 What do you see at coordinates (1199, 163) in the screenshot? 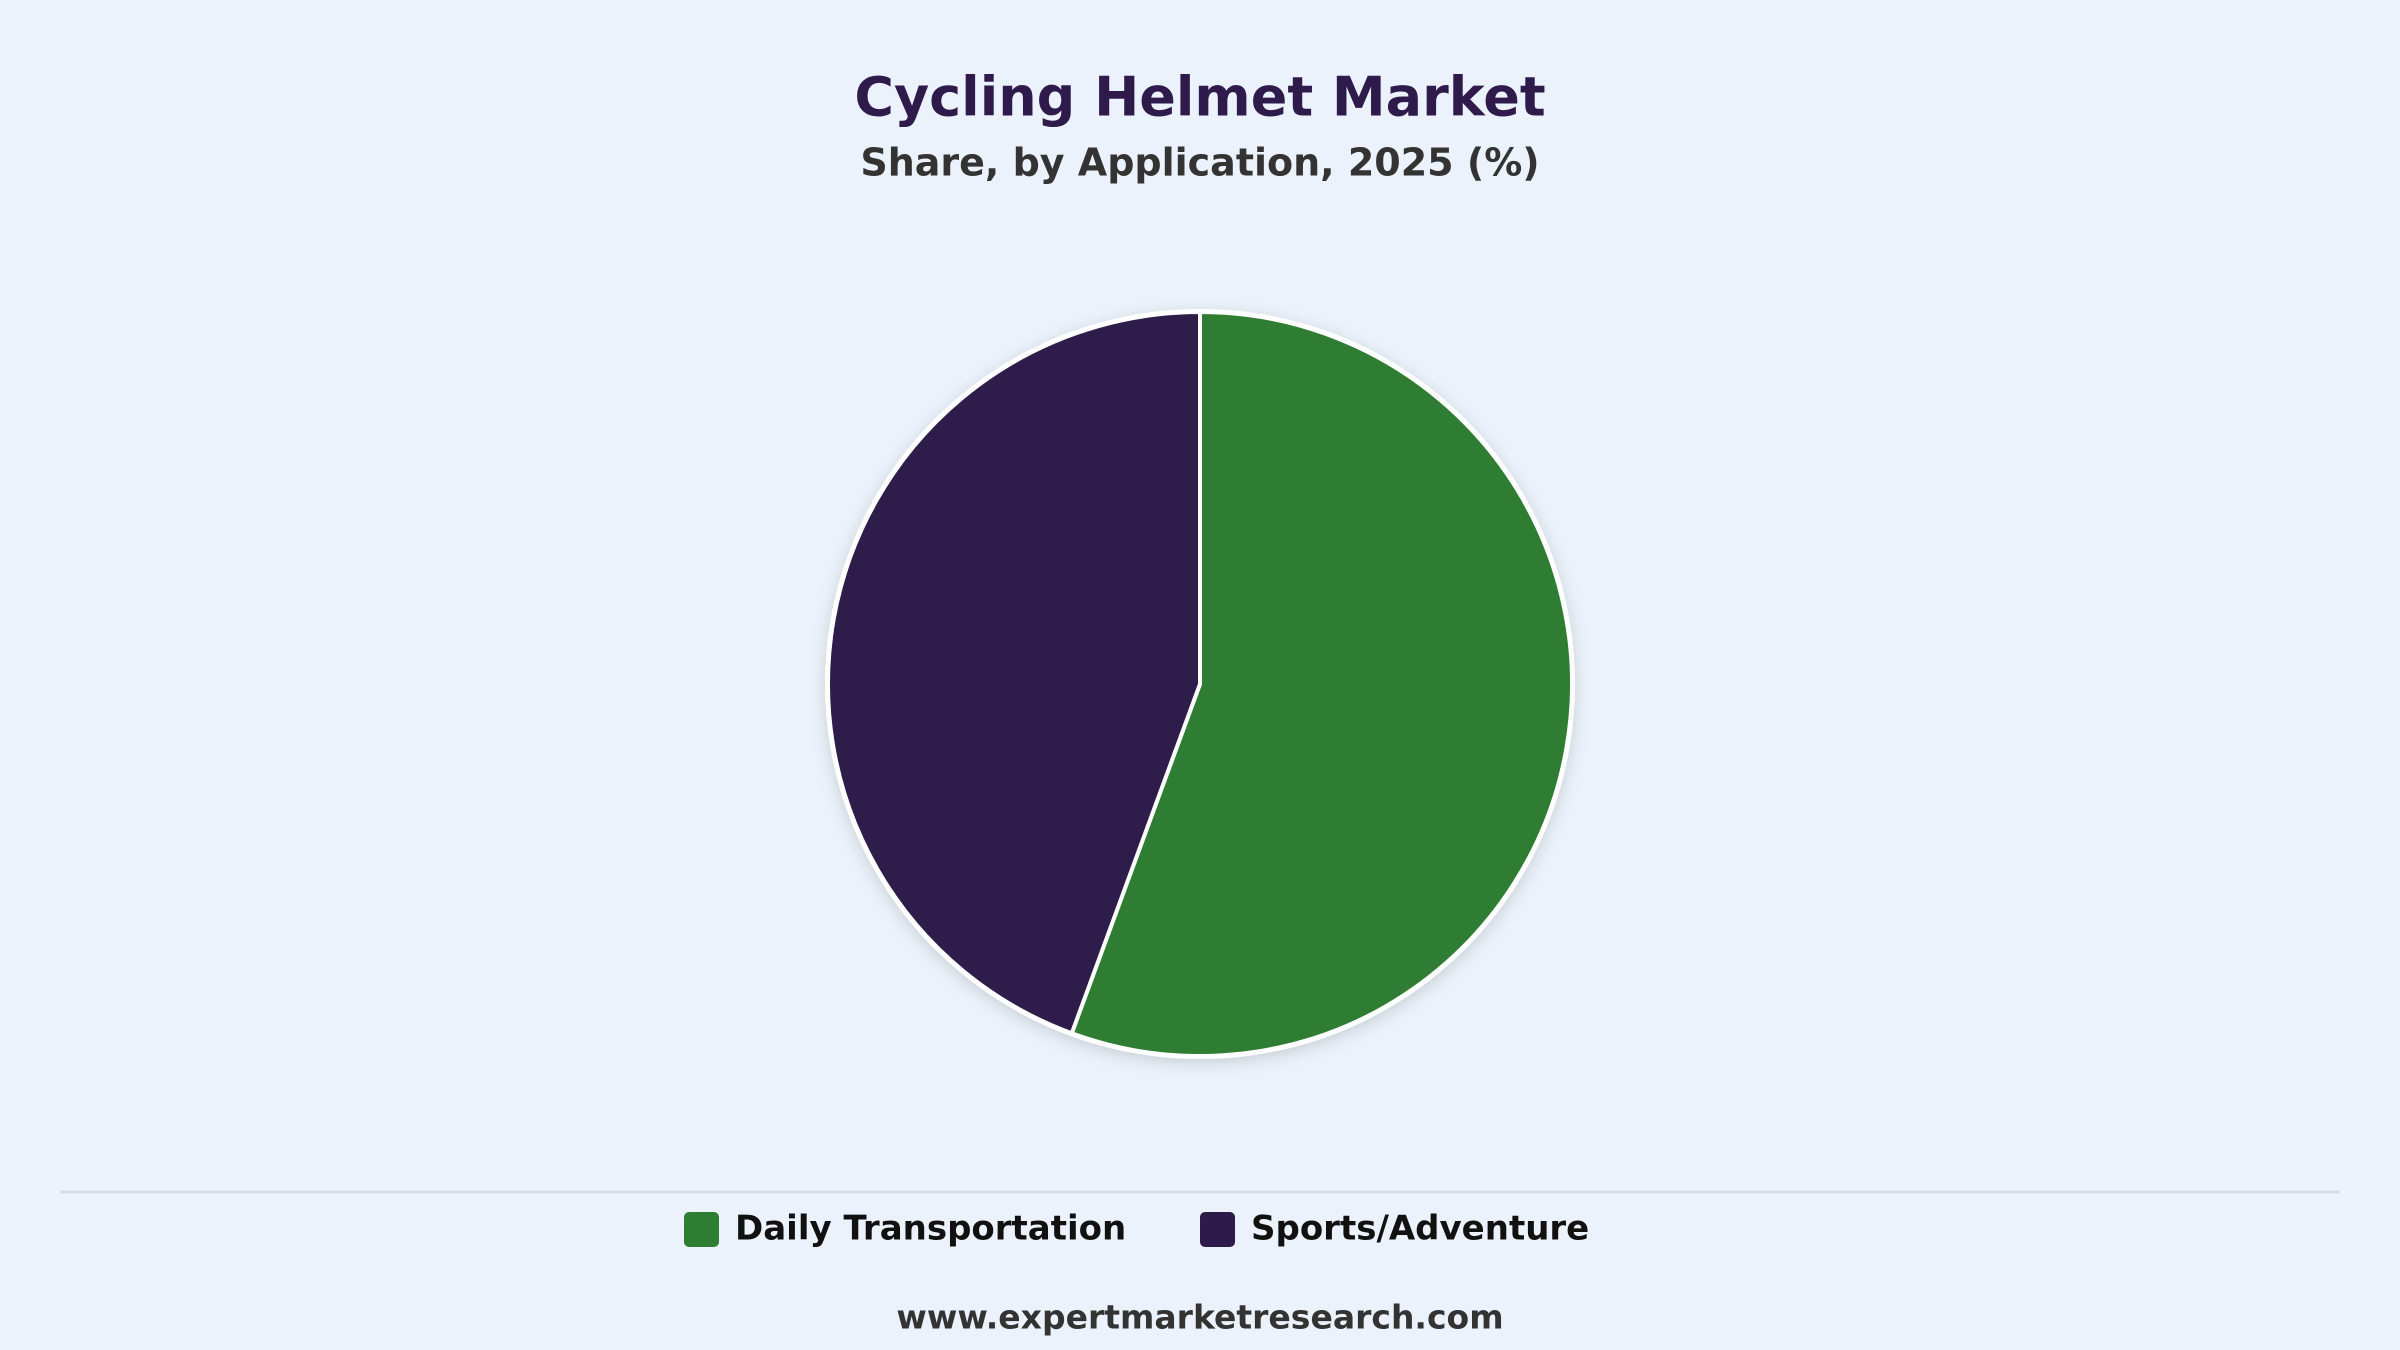
I see `chart-subtitle: Share, by Application, 2025 (%)` at bounding box center [1199, 163].